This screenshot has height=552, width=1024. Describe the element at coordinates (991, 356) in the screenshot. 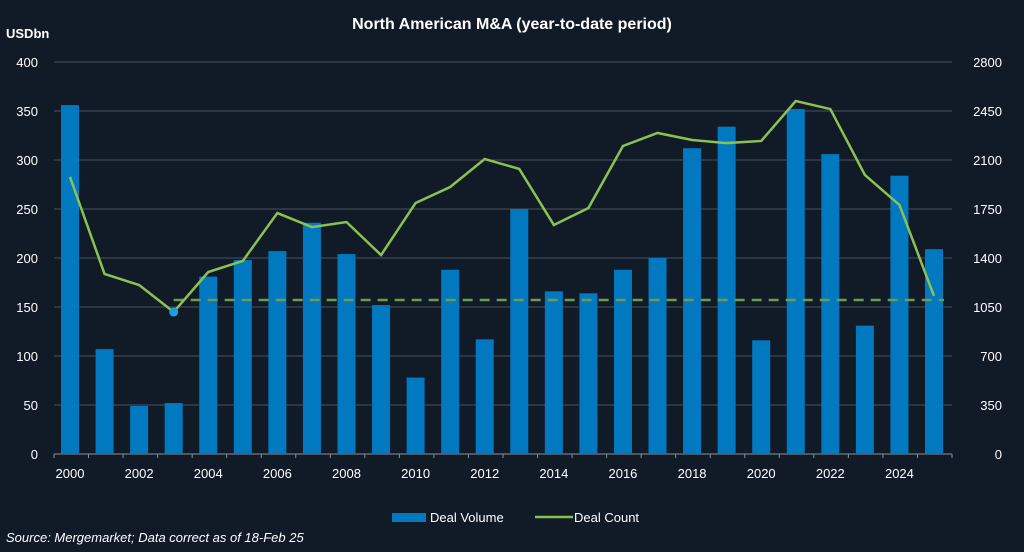

I see `right-tick-label: 700` at that location.